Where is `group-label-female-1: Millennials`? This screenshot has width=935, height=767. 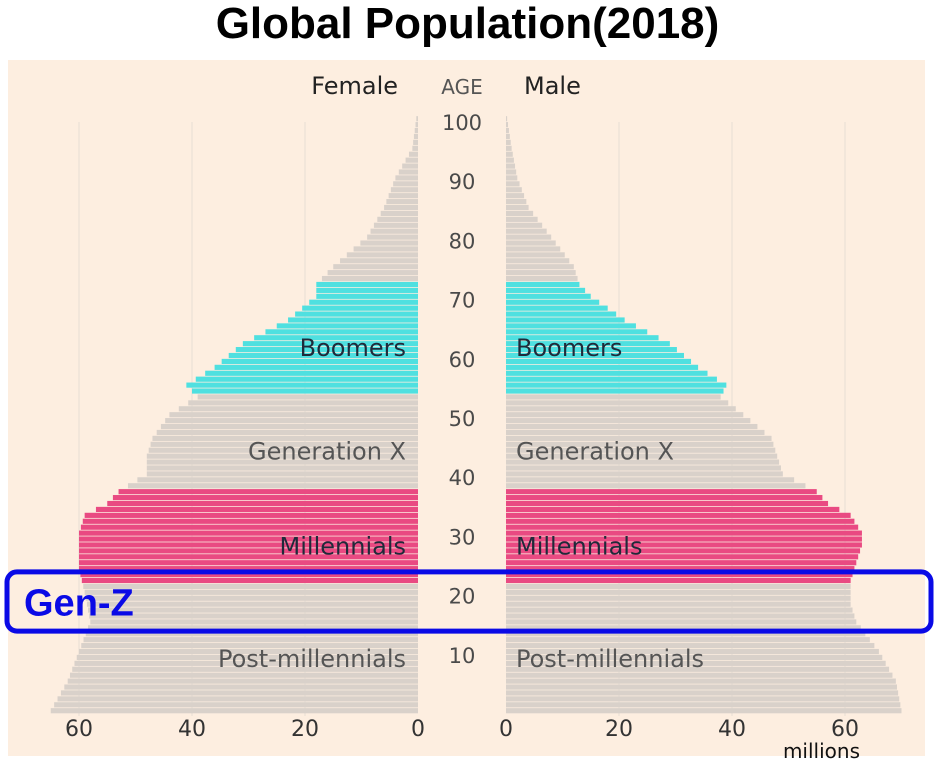 group-label-female-1: Millennials is located at coordinates (343, 546).